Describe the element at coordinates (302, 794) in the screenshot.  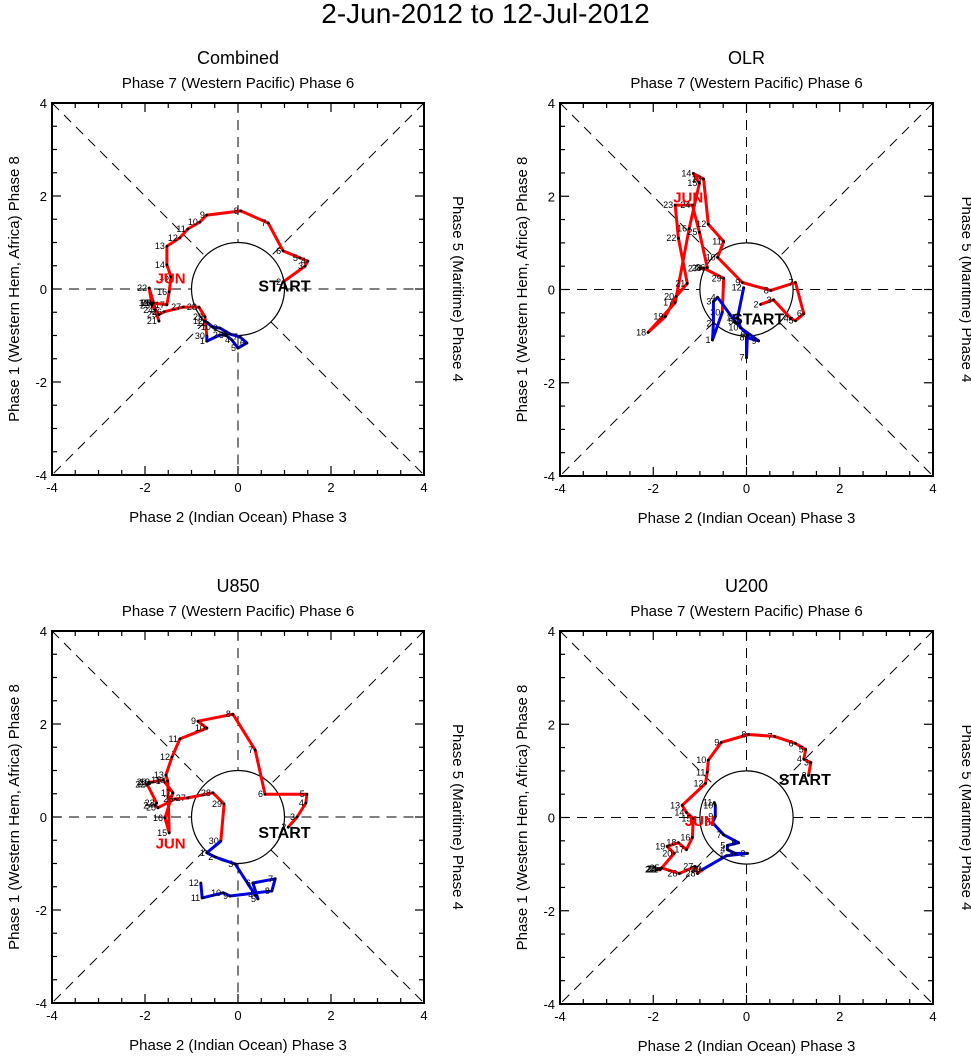
I see `day-label: 5` at that location.